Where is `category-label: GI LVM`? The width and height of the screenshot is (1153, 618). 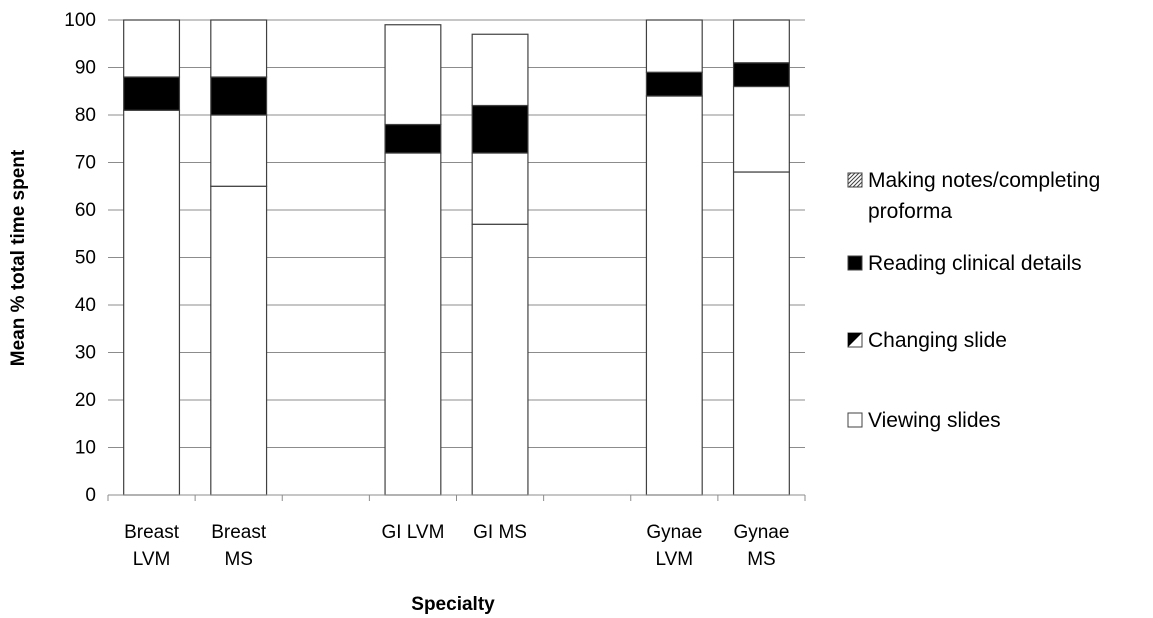
category-label: GI LVM is located at coordinates (412, 532).